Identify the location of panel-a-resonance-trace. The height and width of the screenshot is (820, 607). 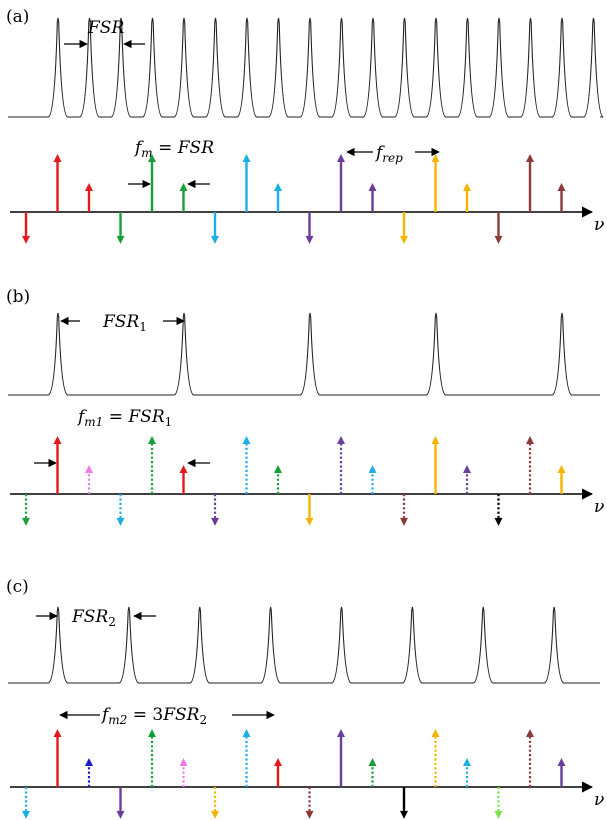
(306, 67).